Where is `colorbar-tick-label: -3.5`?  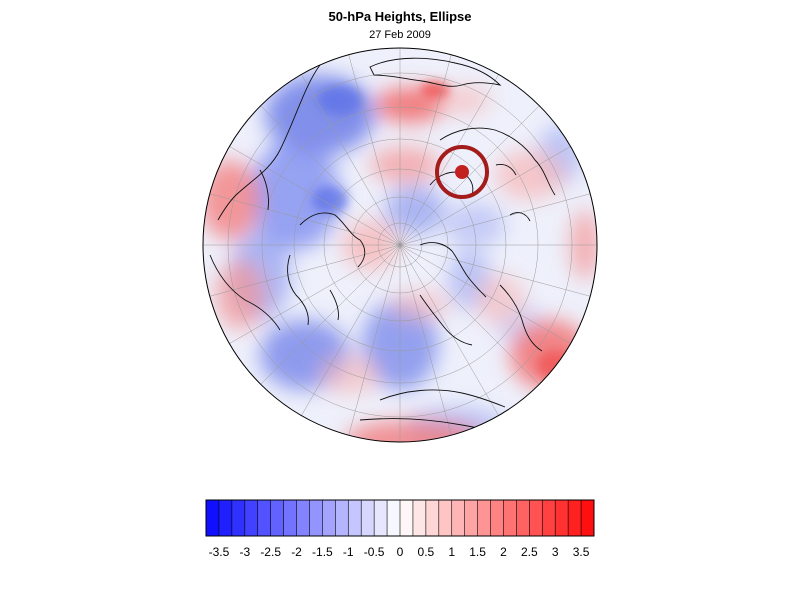
colorbar-tick-label: -3.5 is located at coordinates (219, 552).